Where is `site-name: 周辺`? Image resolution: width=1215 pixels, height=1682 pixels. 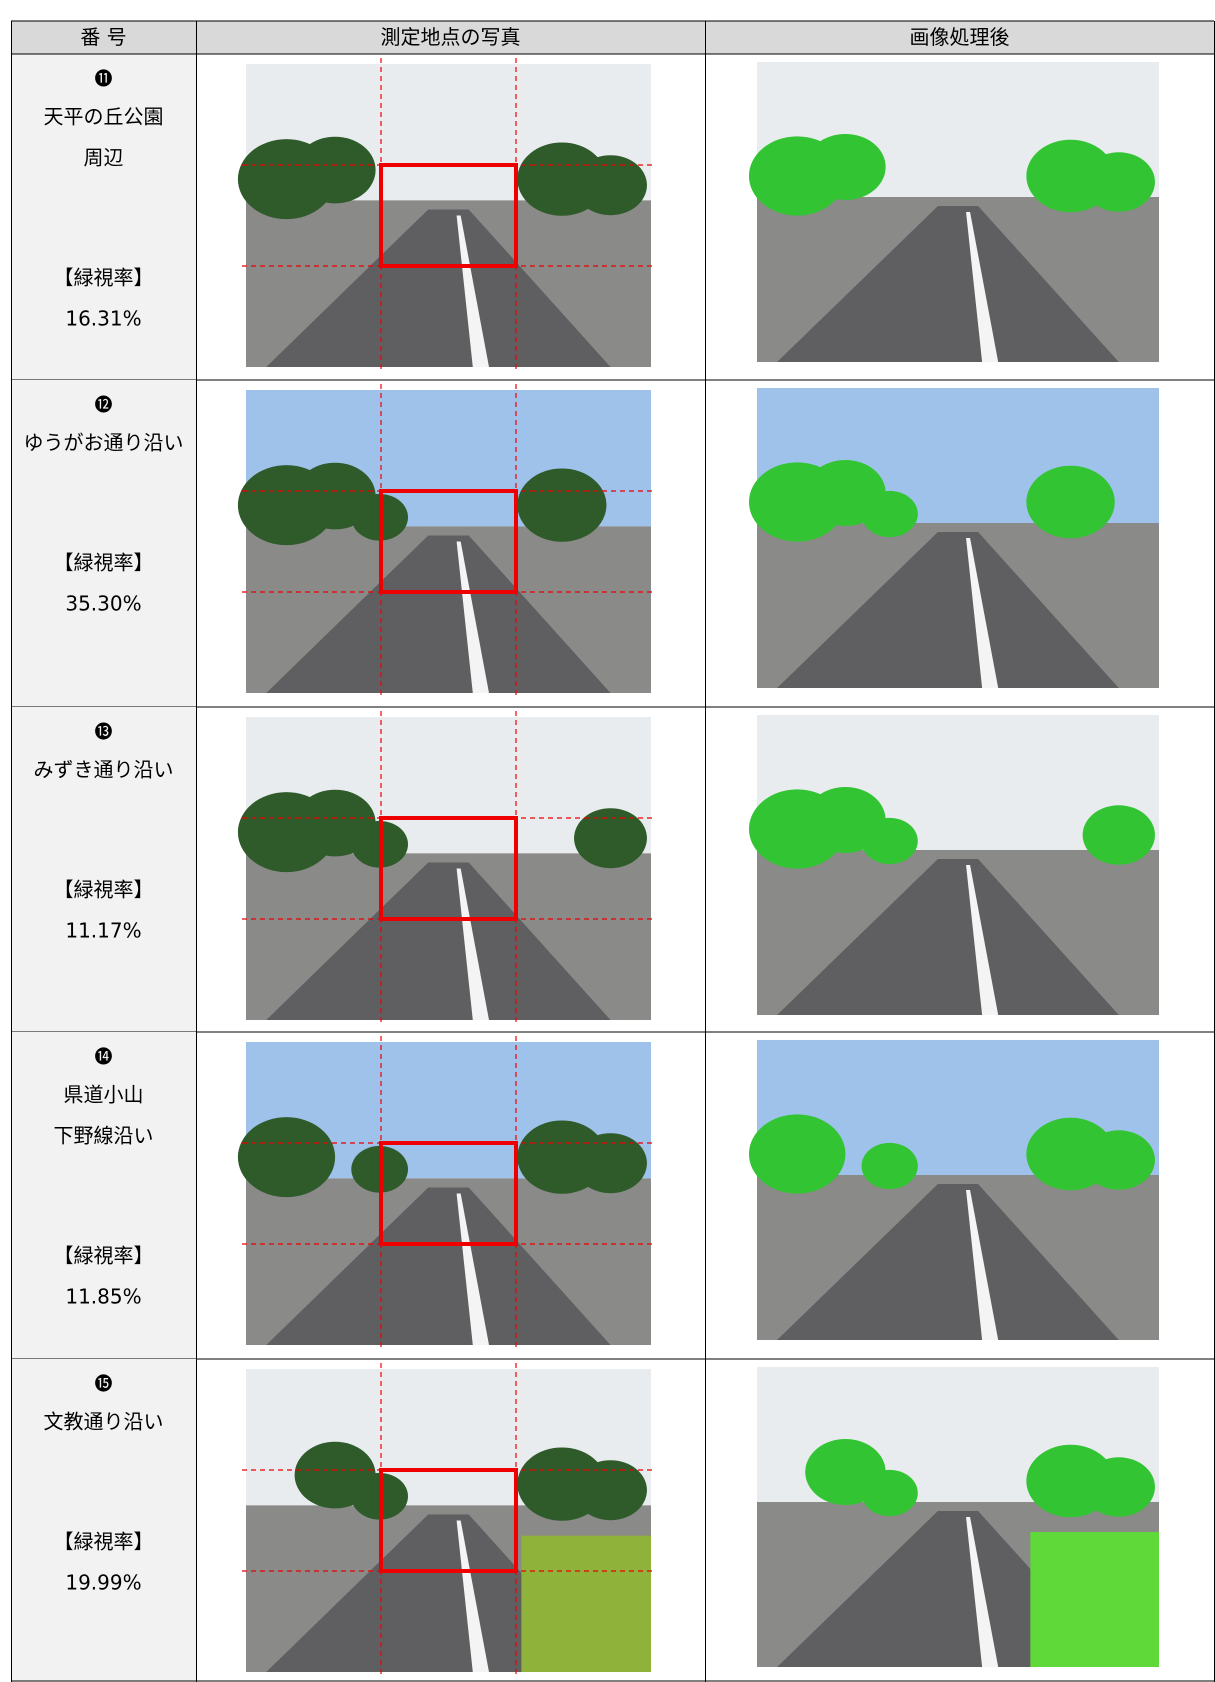
site-name: 周辺 is located at coordinates (104, 158).